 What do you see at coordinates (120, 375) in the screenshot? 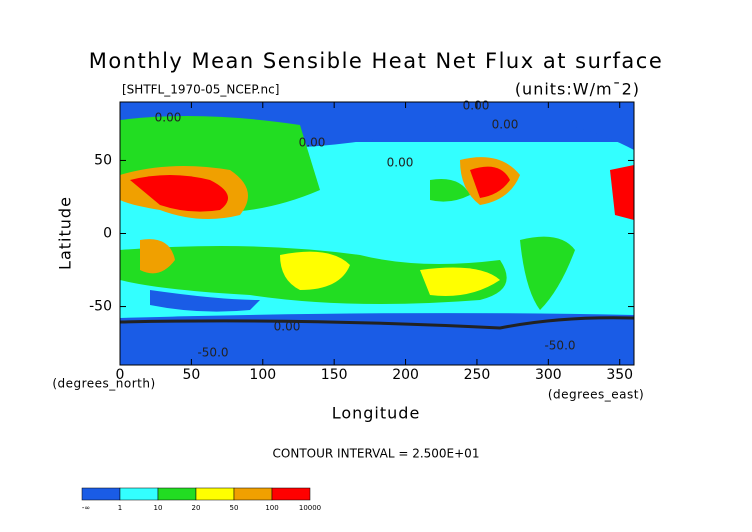
I see `x-tick-label: 0` at bounding box center [120, 375].